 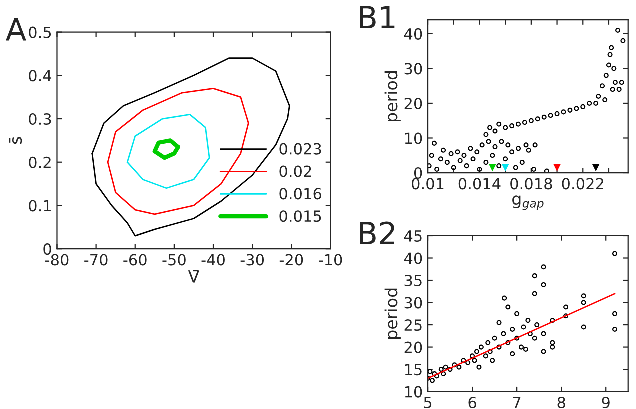 I want to click on x-tick-label: -50, so click(x=174, y=260).